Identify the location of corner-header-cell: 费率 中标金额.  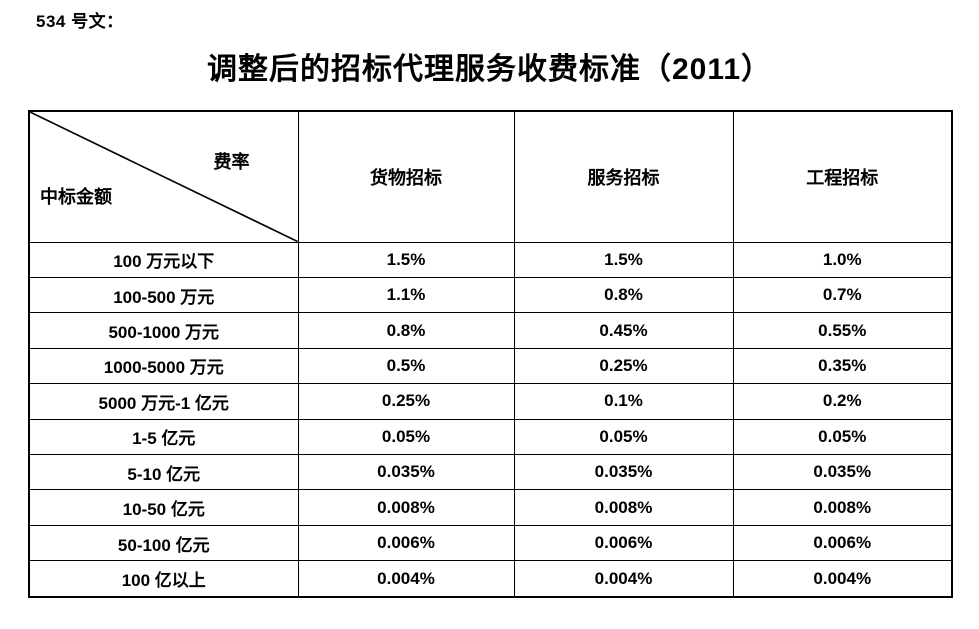
(163, 176).